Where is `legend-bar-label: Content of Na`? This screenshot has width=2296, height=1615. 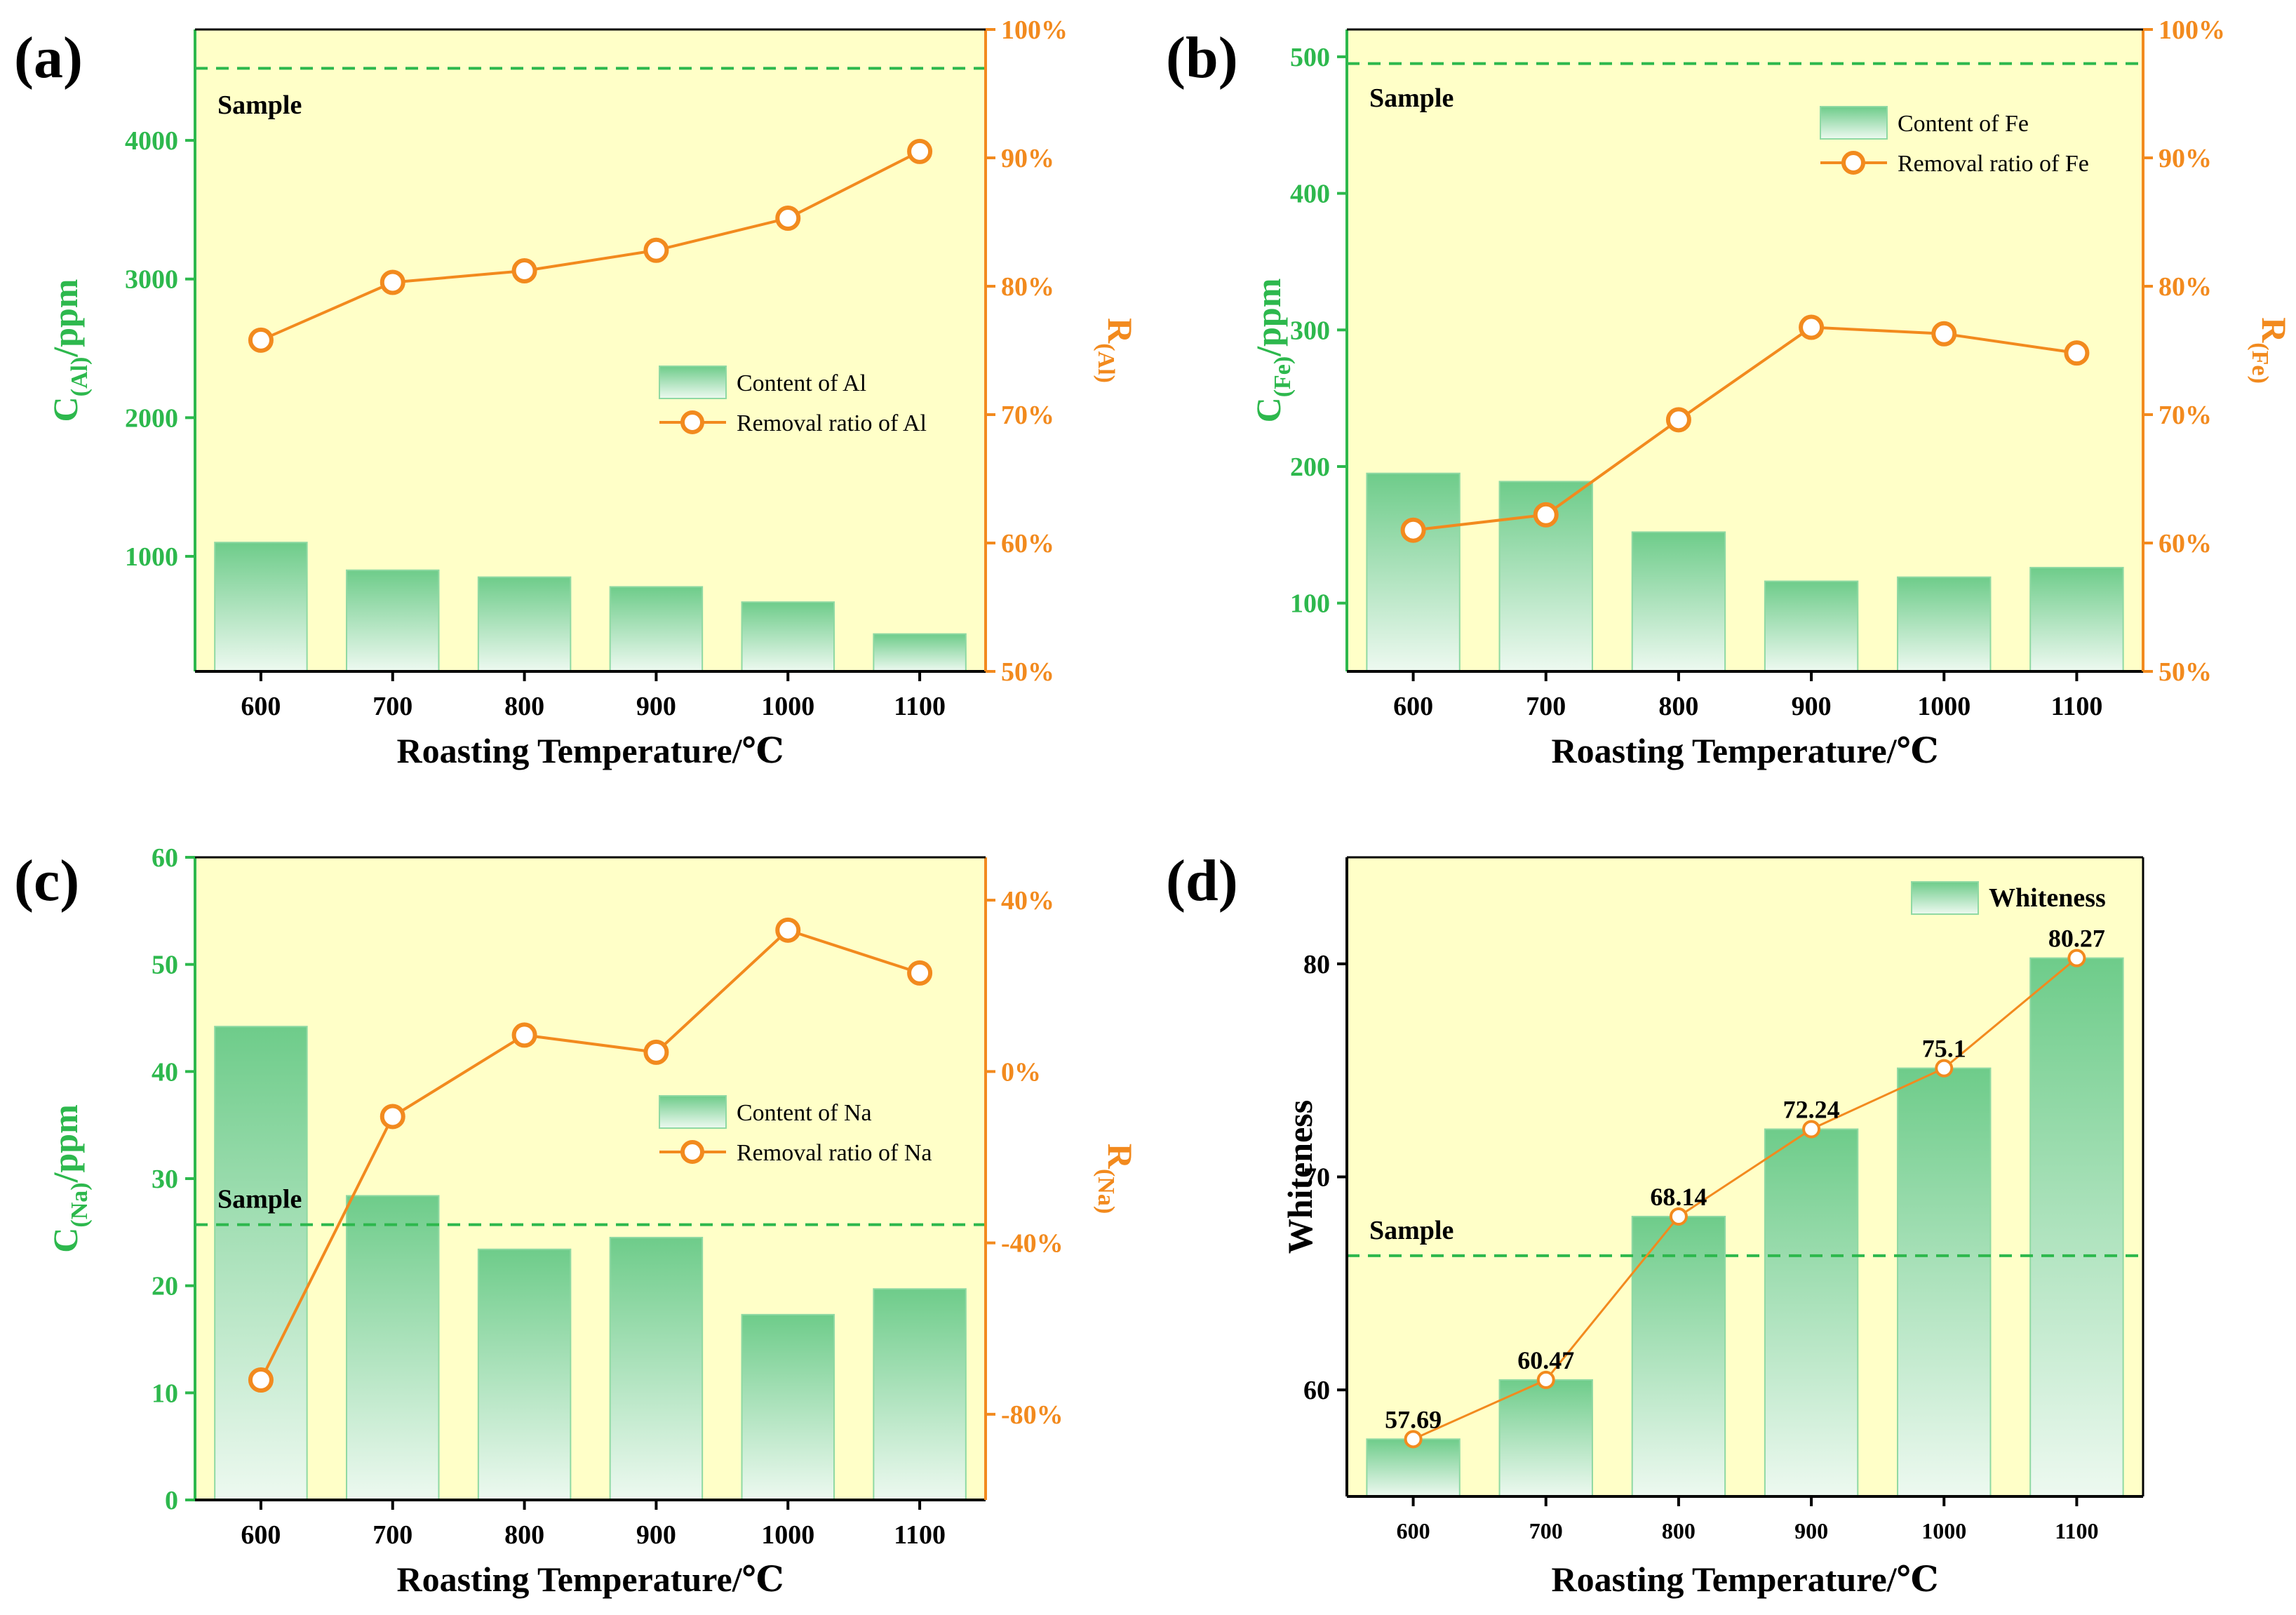 legend-bar-label: Content of Na is located at coordinates (804, 1113).